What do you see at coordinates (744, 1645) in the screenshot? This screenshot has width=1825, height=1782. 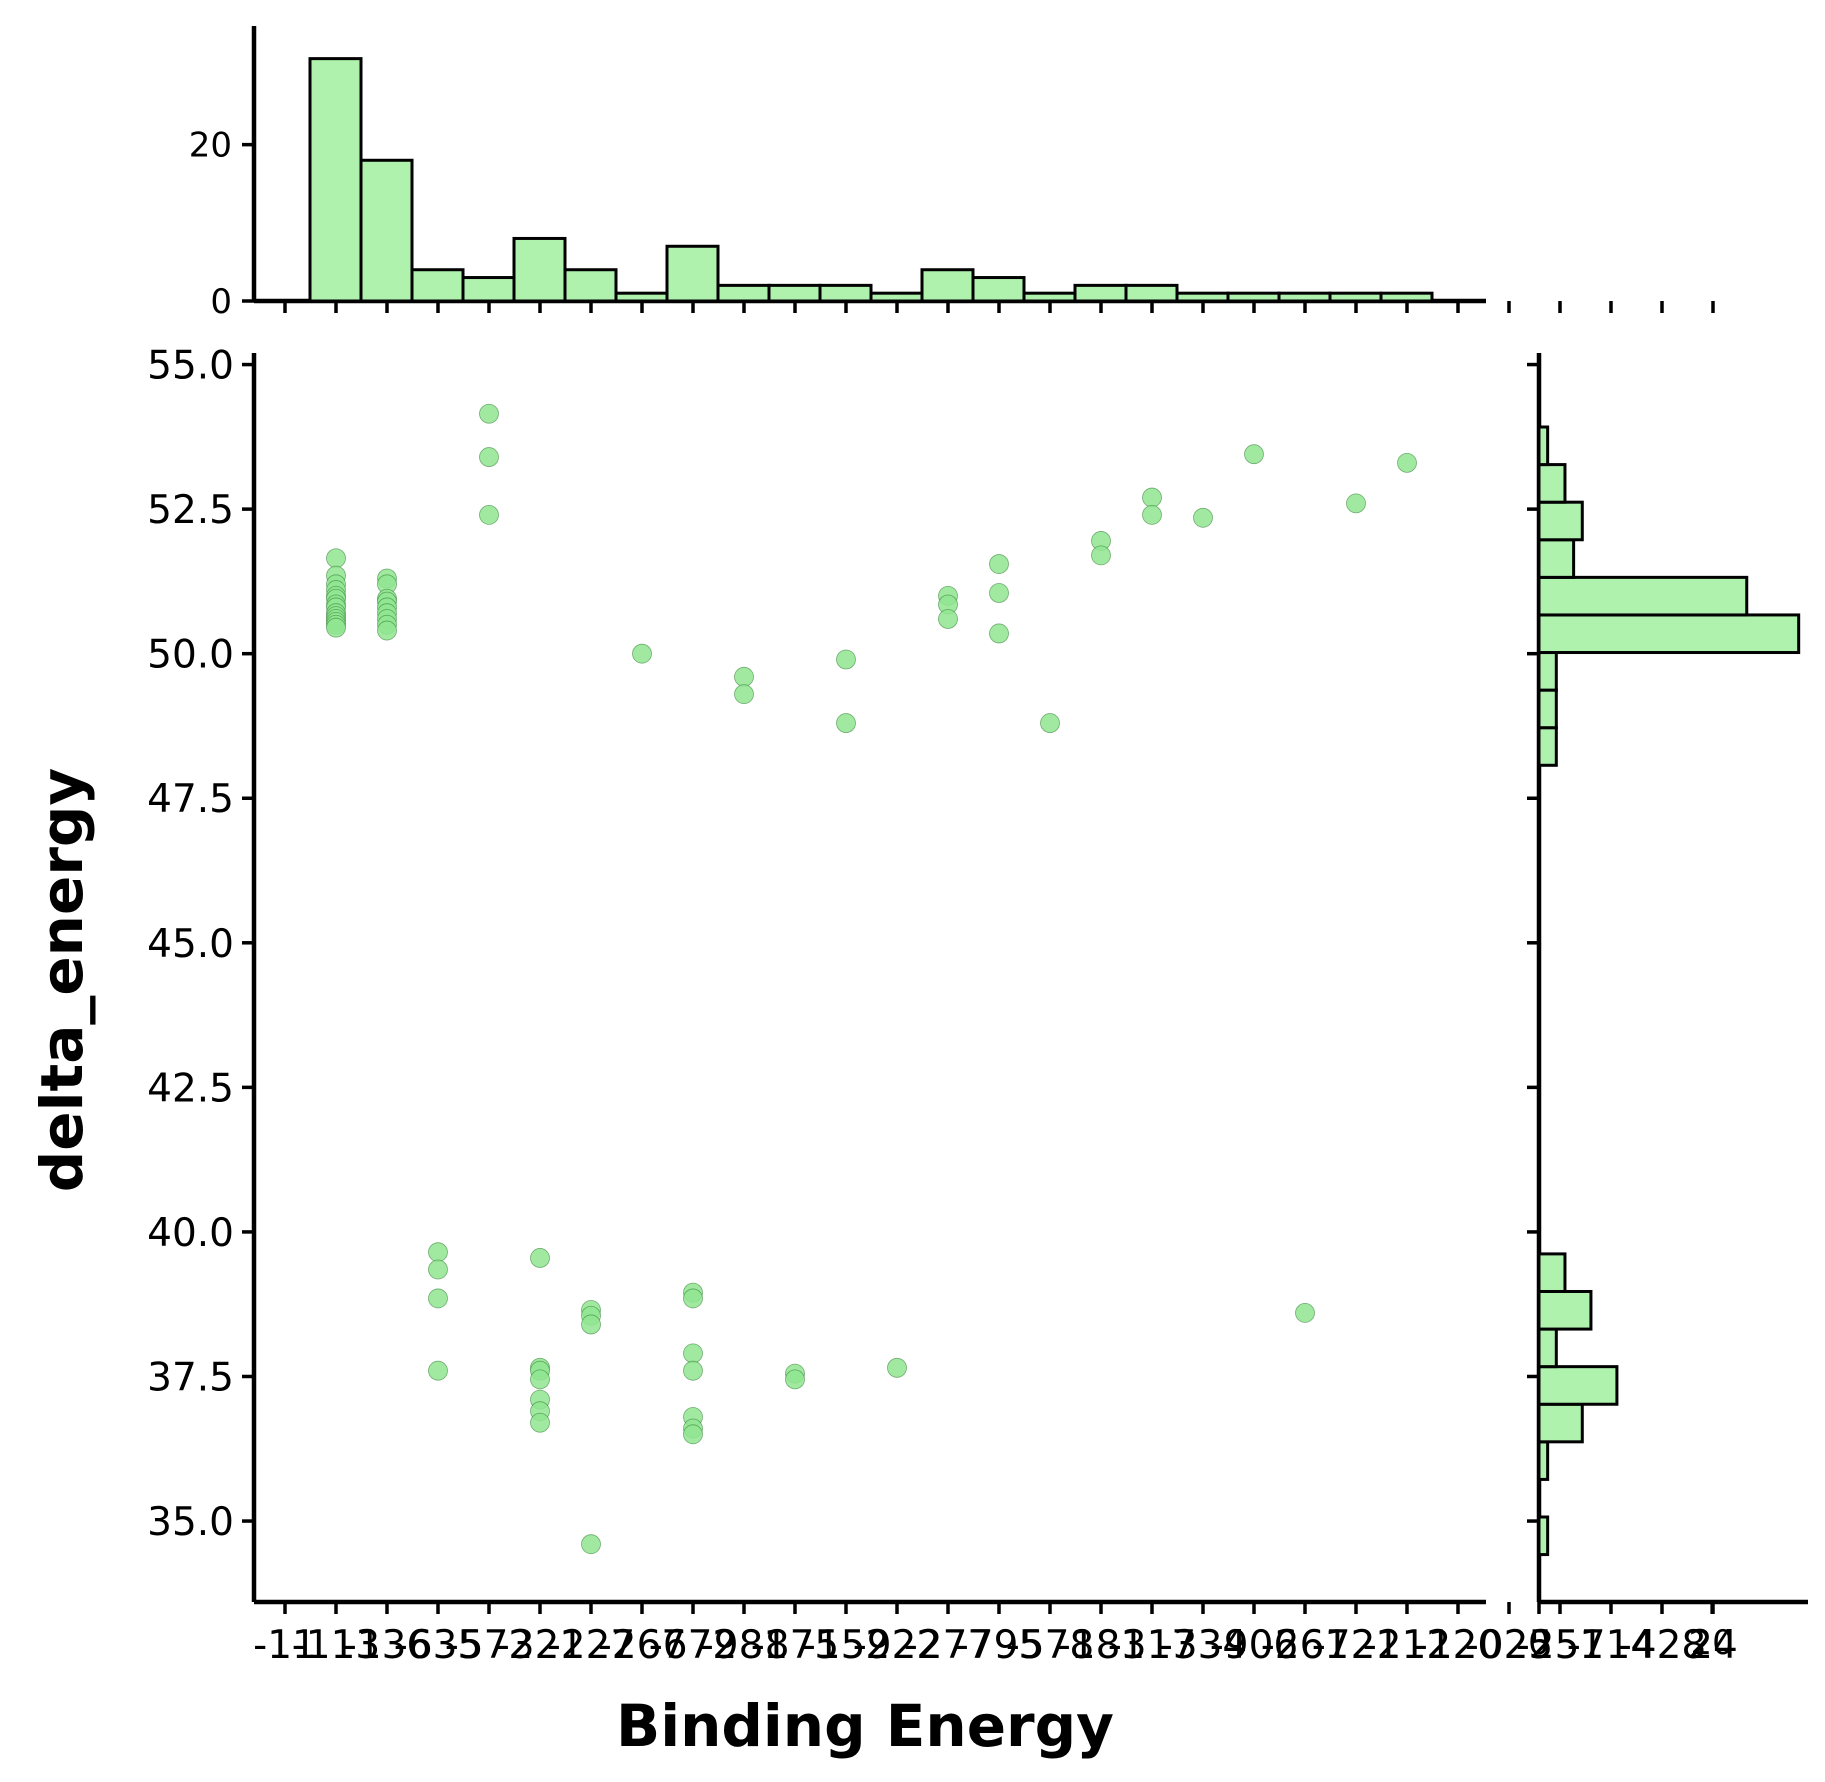 I see `x-tick-label: -981` at bounding box center [744, 1645].